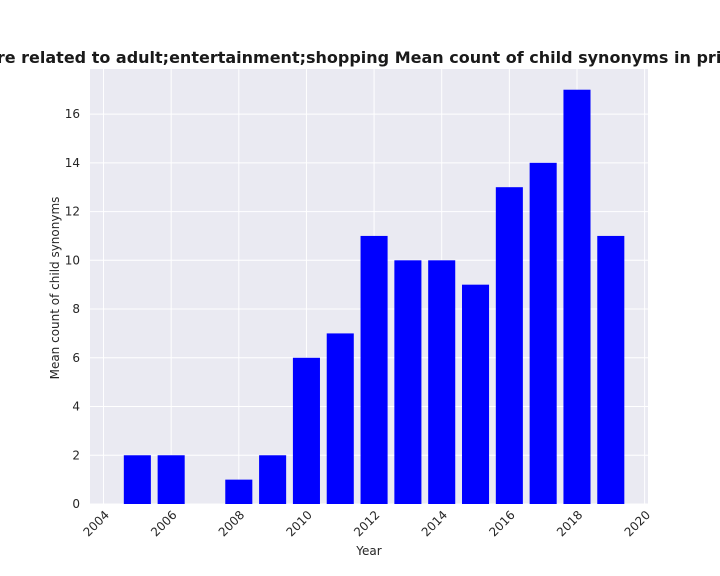  Describe the element at coordinates (72, 163) in the screenshot. I see `y-tick-label: 14` at that location.